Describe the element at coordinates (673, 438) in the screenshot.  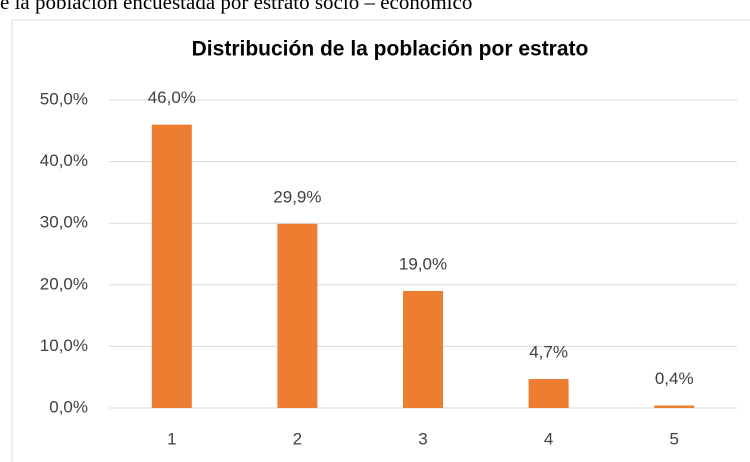
I see `x-tick-label: 5` at that location.